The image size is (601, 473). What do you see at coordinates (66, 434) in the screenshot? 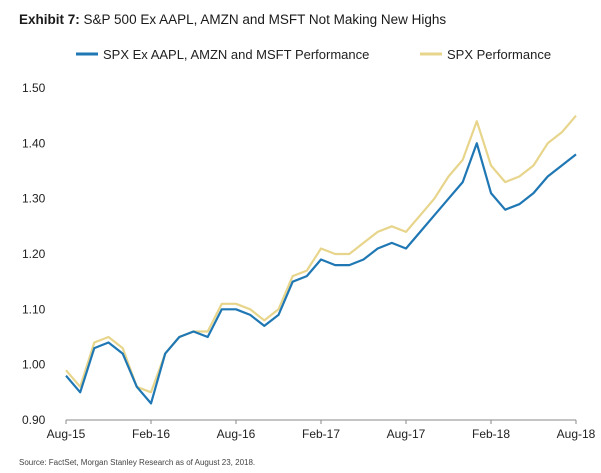
I see `x-tick-label: Aug-15` at bounding box center [66, 434].